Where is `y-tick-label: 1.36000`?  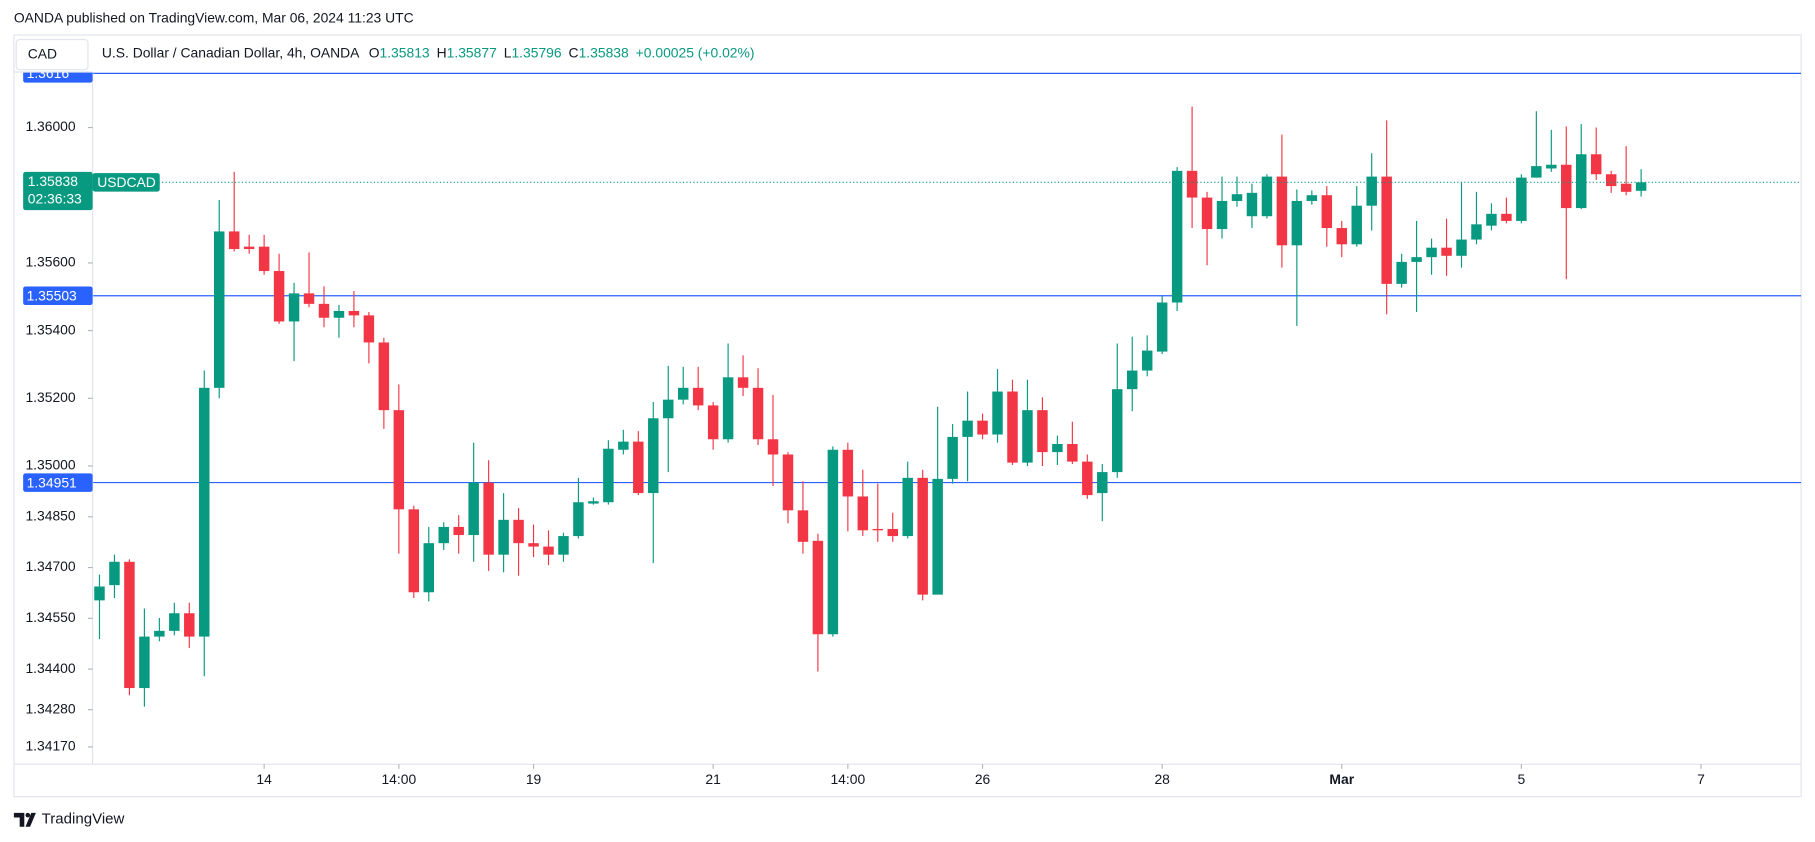 y-tick-label: 1.36000 is located at coordinates (50, 126).